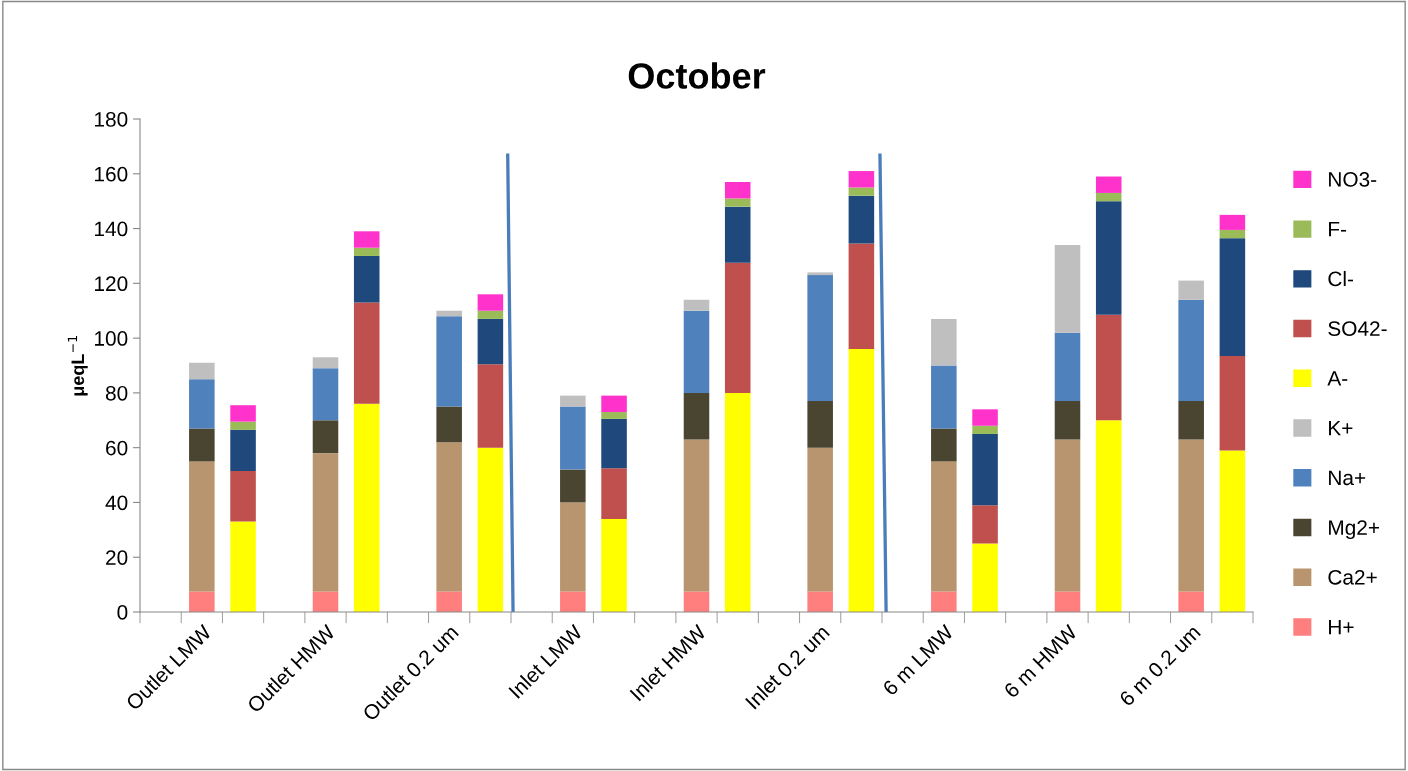  I want to click on legend-label: NO3-, so click(1353, 179).